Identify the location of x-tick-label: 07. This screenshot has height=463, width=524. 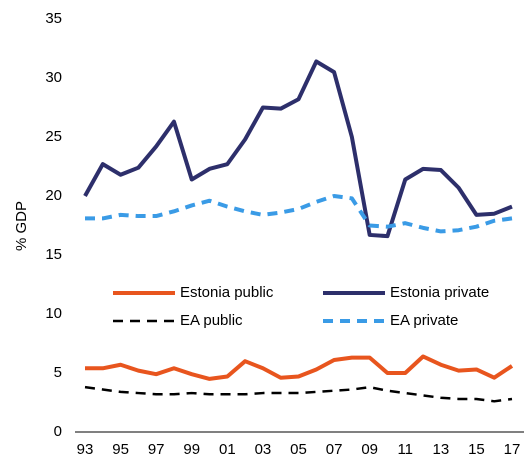
(334, 449).